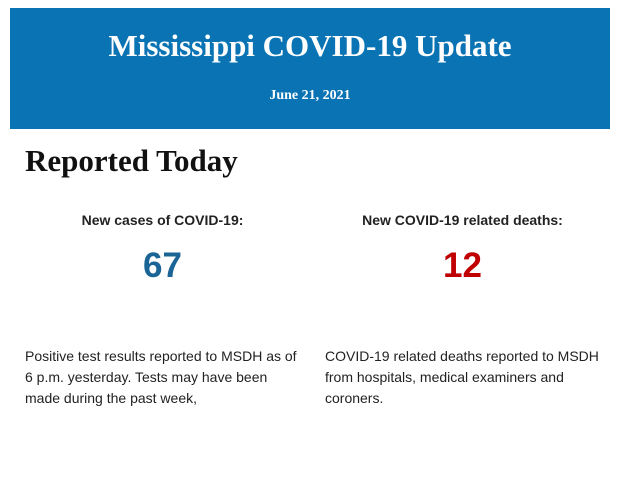 Image resolution: width=620 pixels, height=483 pixels. I want to click on title: Mississippi COVID-19 Update, so click(310, 45).